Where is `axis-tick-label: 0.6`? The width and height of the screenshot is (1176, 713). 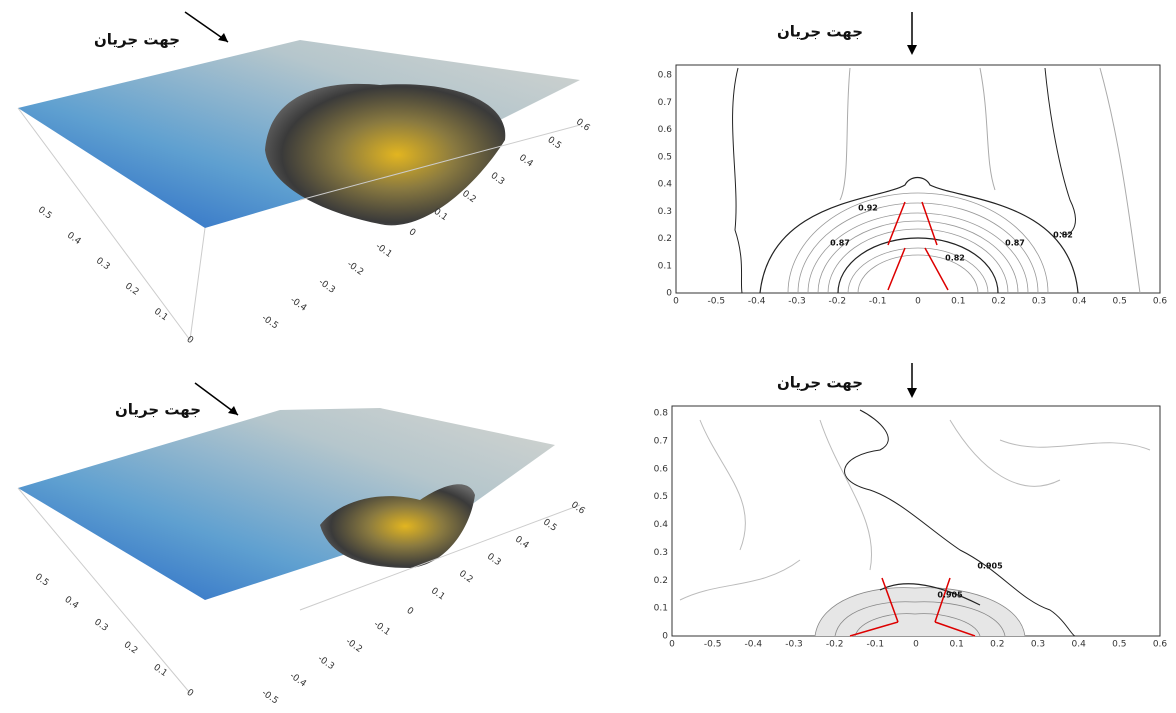 axis-tick-label: 0.6 is located at coordinates (578, 508).